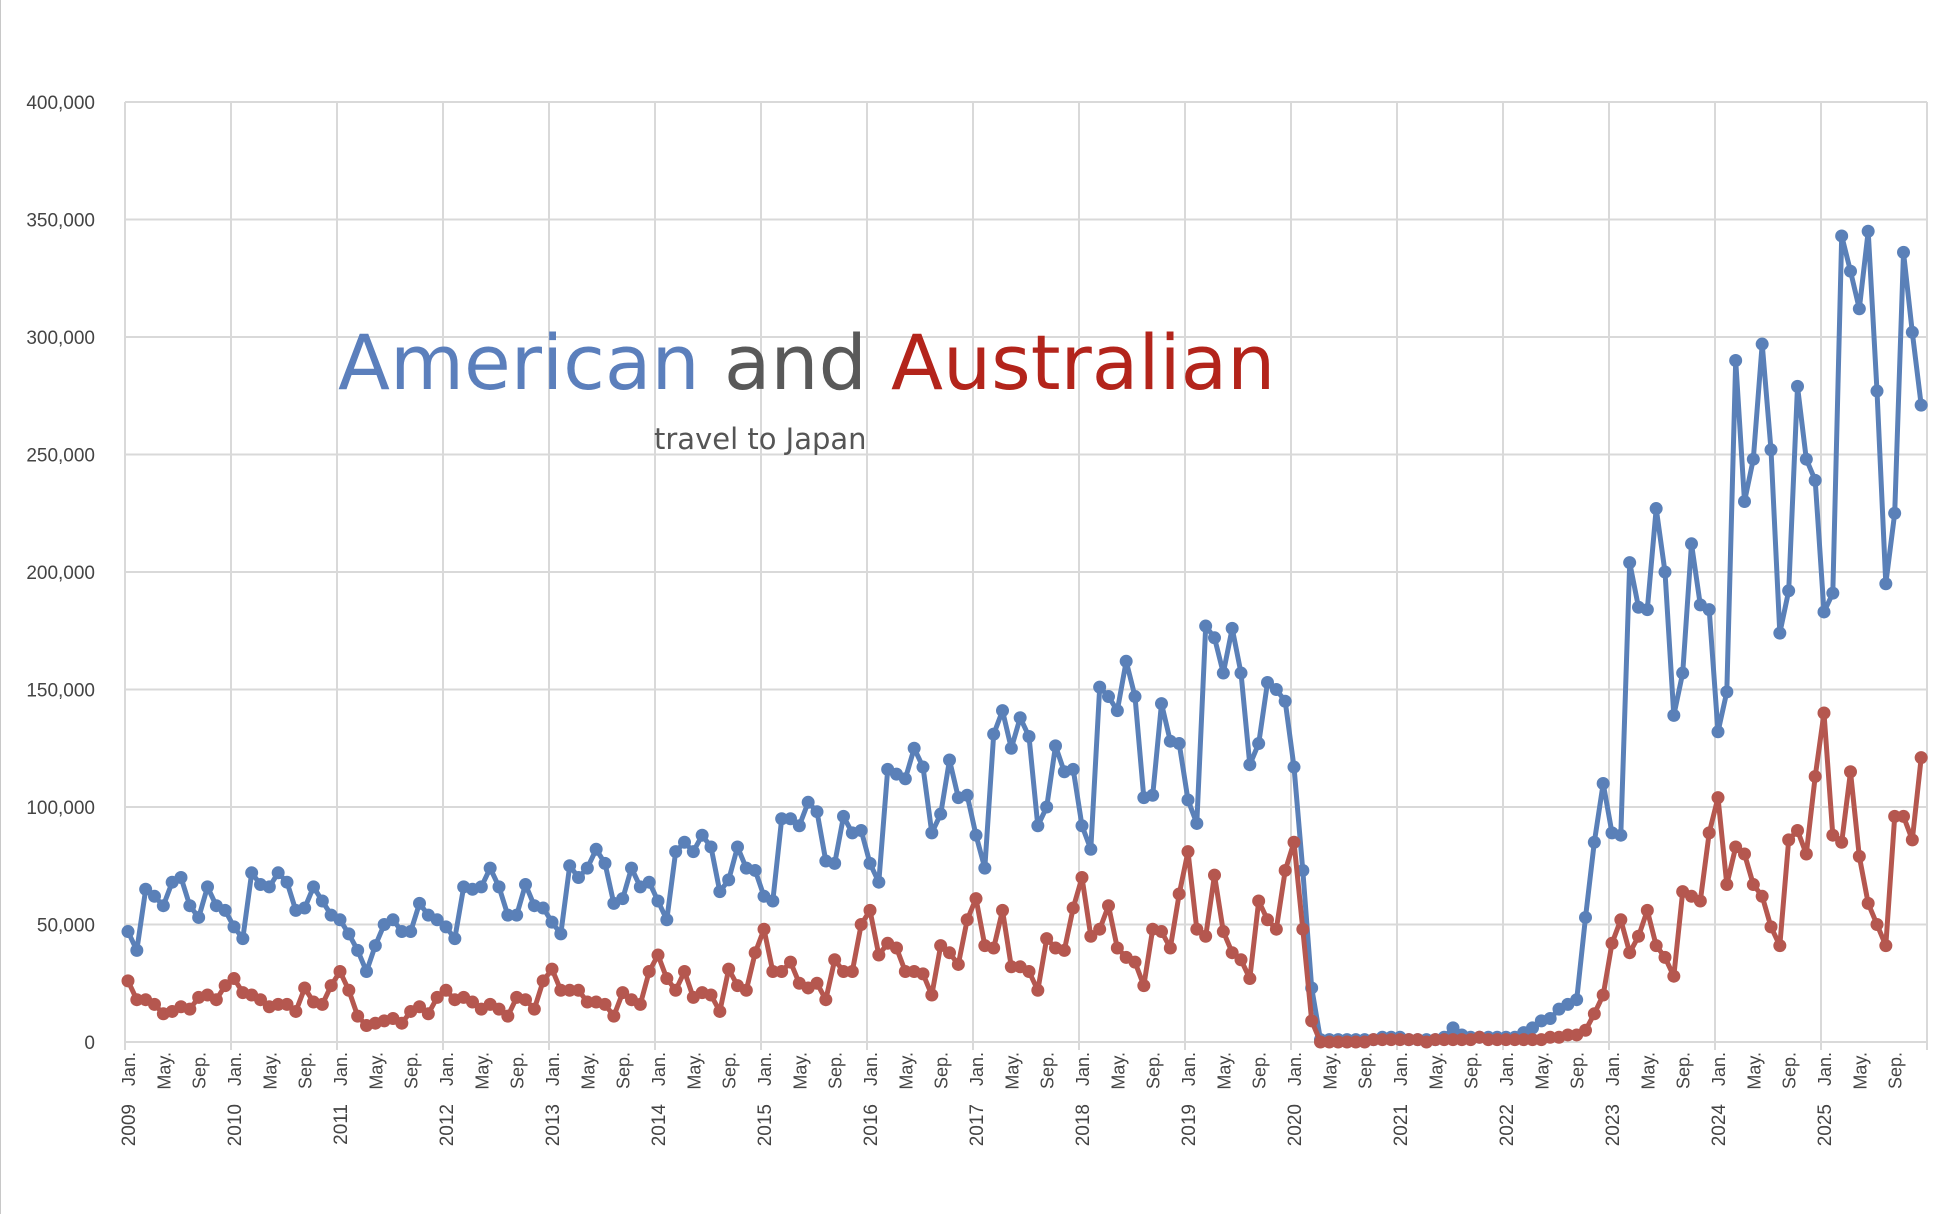  I want to click on x-tick-year-label: 2013, so click(553, 1125).